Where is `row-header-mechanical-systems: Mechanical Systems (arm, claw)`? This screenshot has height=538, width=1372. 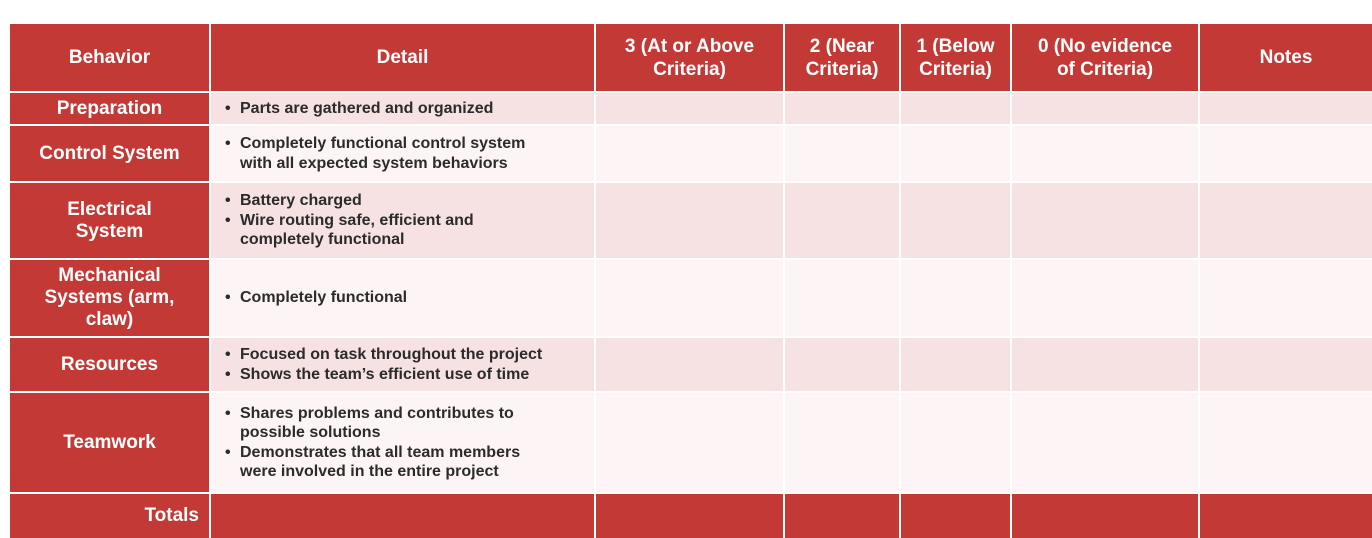
row-header-mechanical-systems: Mechanical Systems (arm, claw) is located at coordinates (109, 298).